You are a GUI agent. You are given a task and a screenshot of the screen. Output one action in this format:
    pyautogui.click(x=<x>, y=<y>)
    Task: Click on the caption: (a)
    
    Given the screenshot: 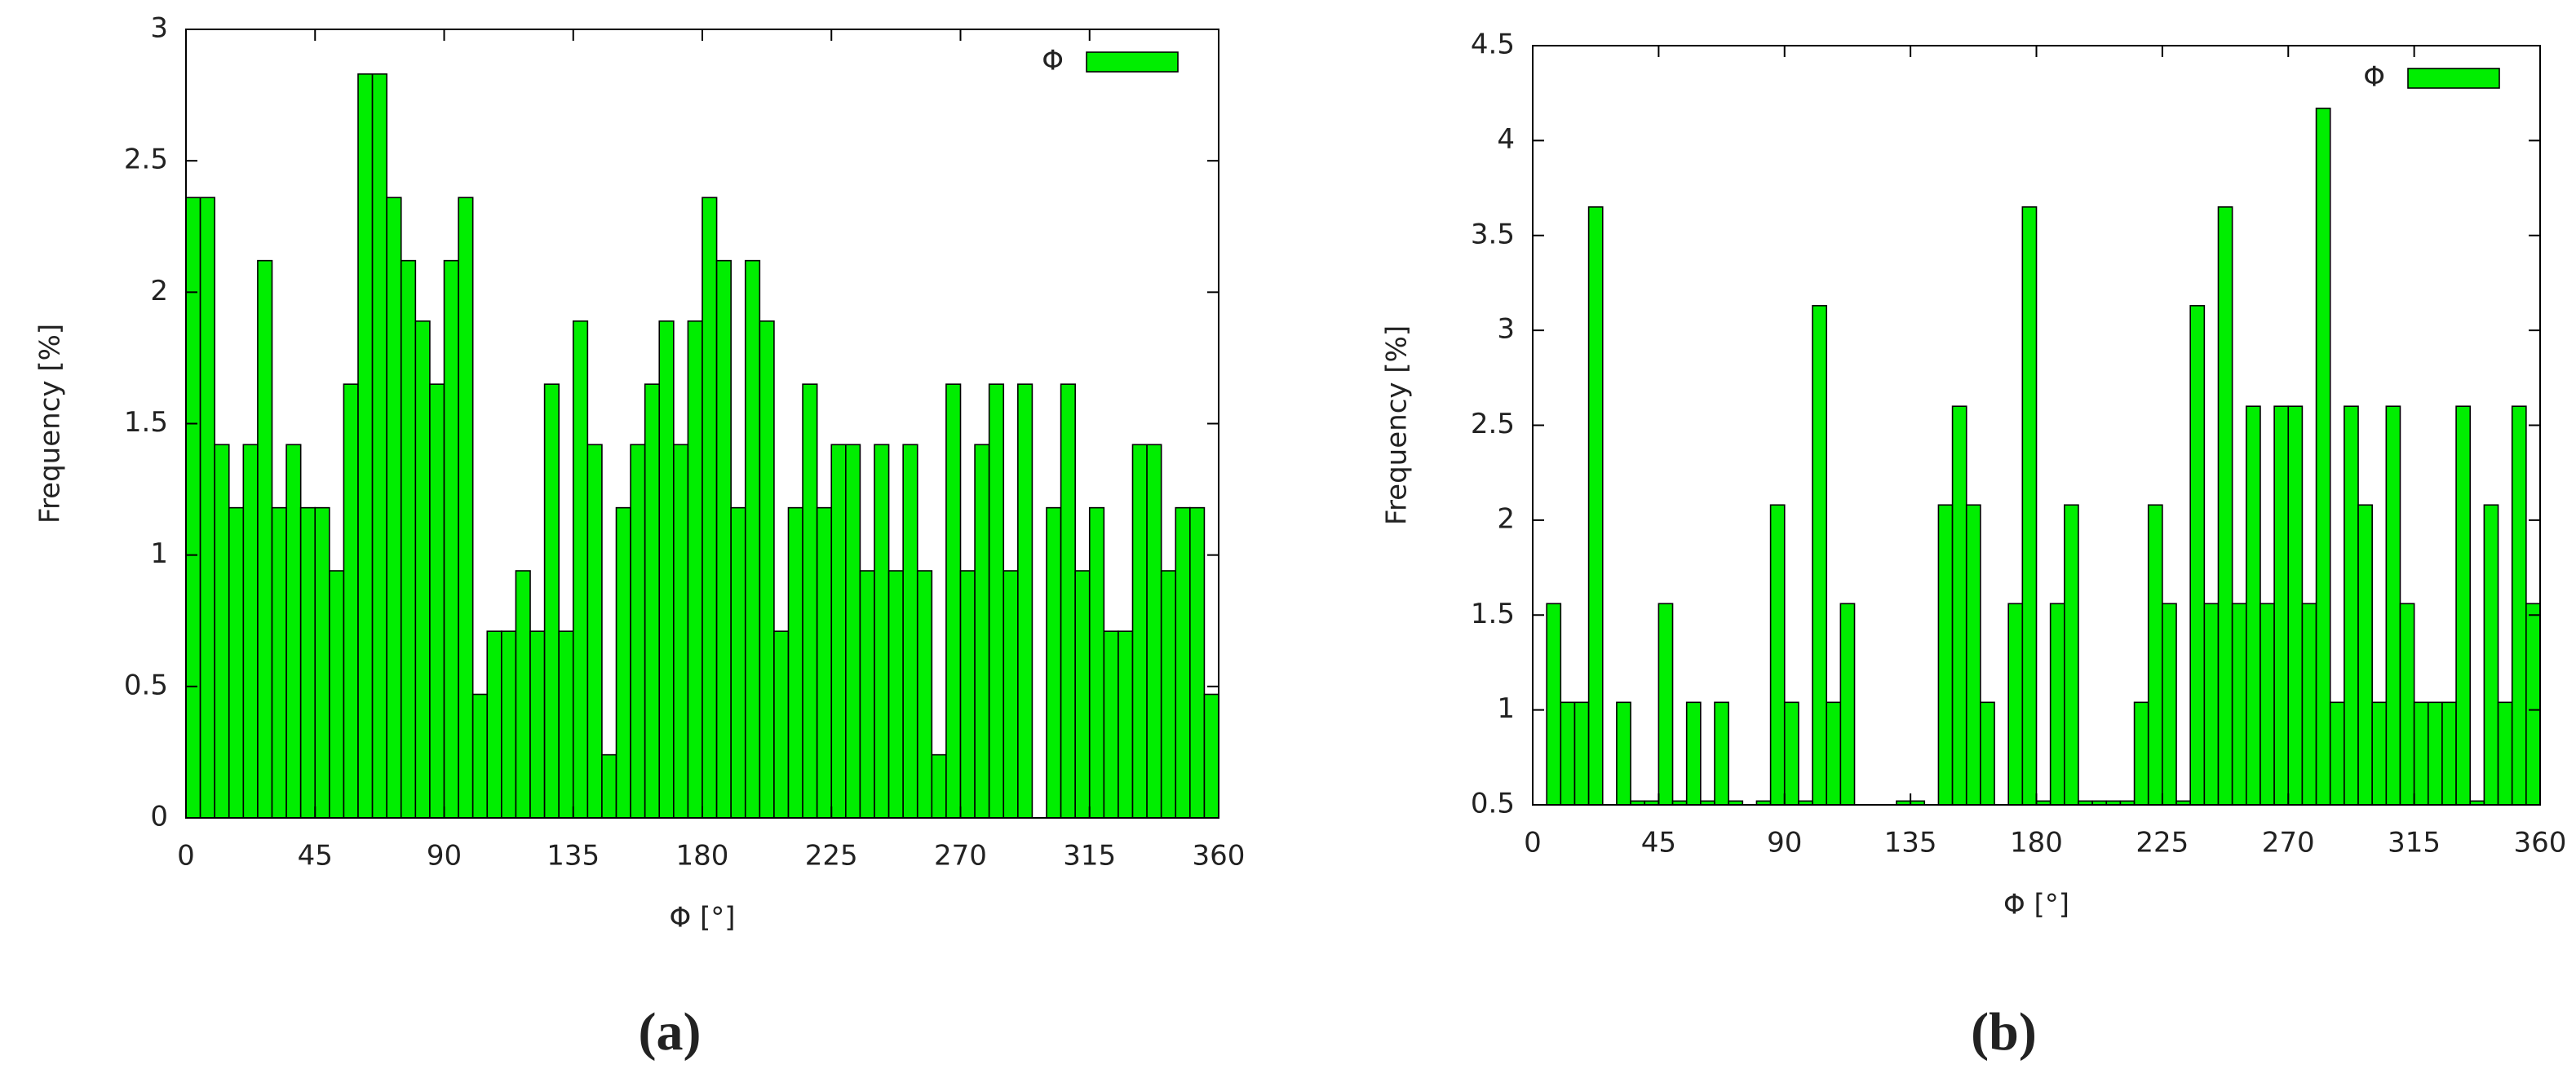 What is the action you would take?
    pyautogui.click(x=670, y=1032)
    